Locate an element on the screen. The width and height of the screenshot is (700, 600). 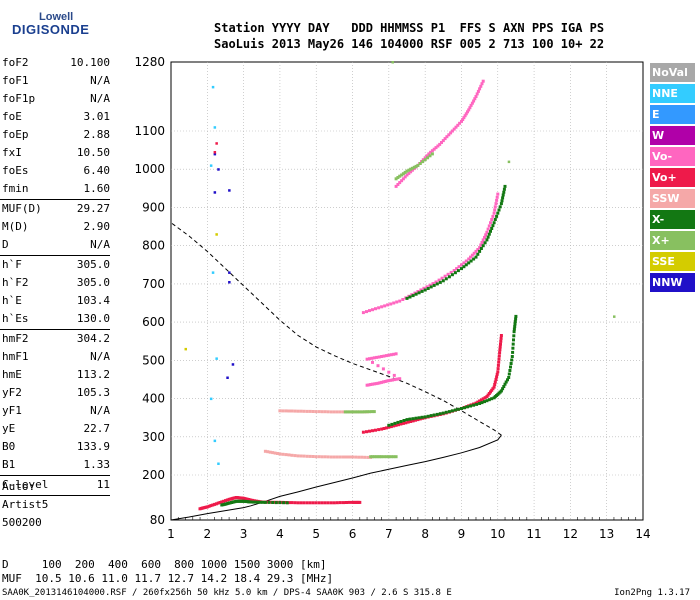
param-name: yF2 is located at coordinates (12, 392).